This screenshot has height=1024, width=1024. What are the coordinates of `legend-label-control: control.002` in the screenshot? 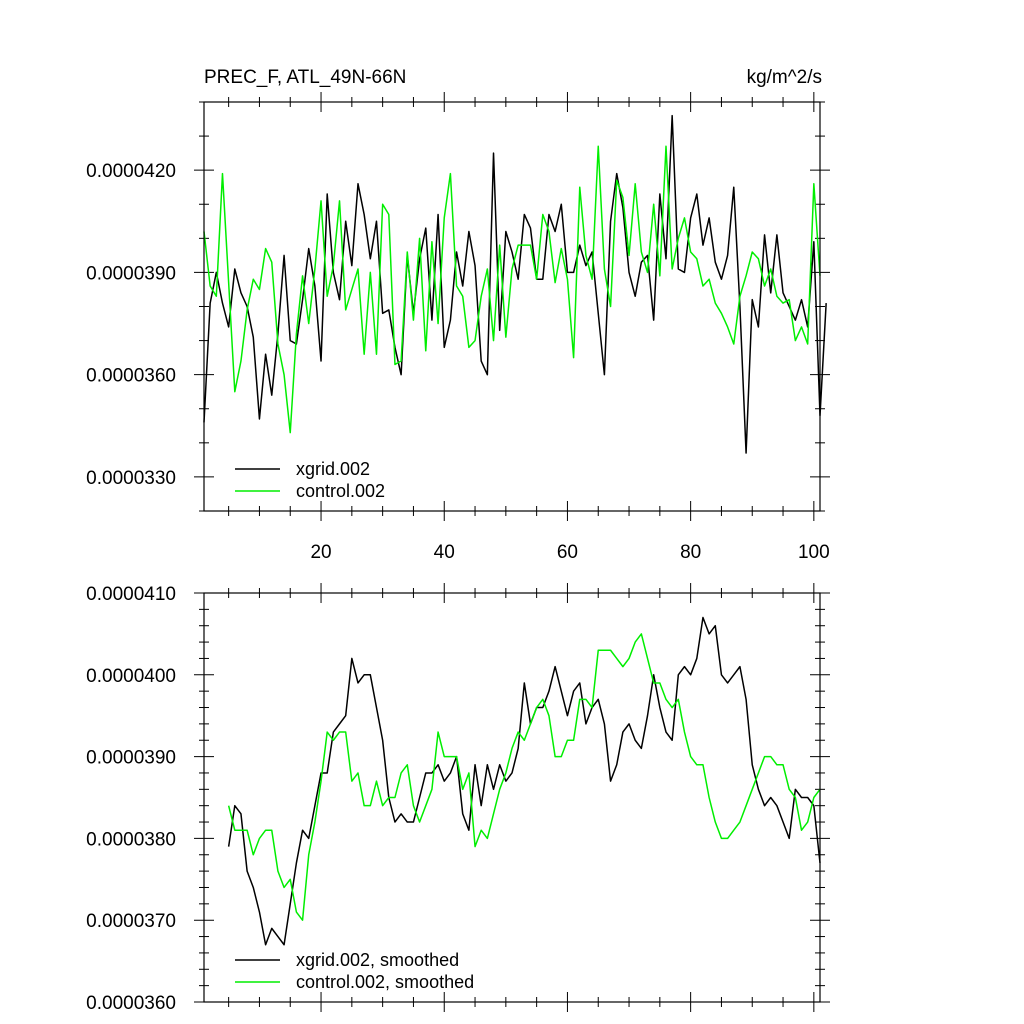 It's located at (340, 491).